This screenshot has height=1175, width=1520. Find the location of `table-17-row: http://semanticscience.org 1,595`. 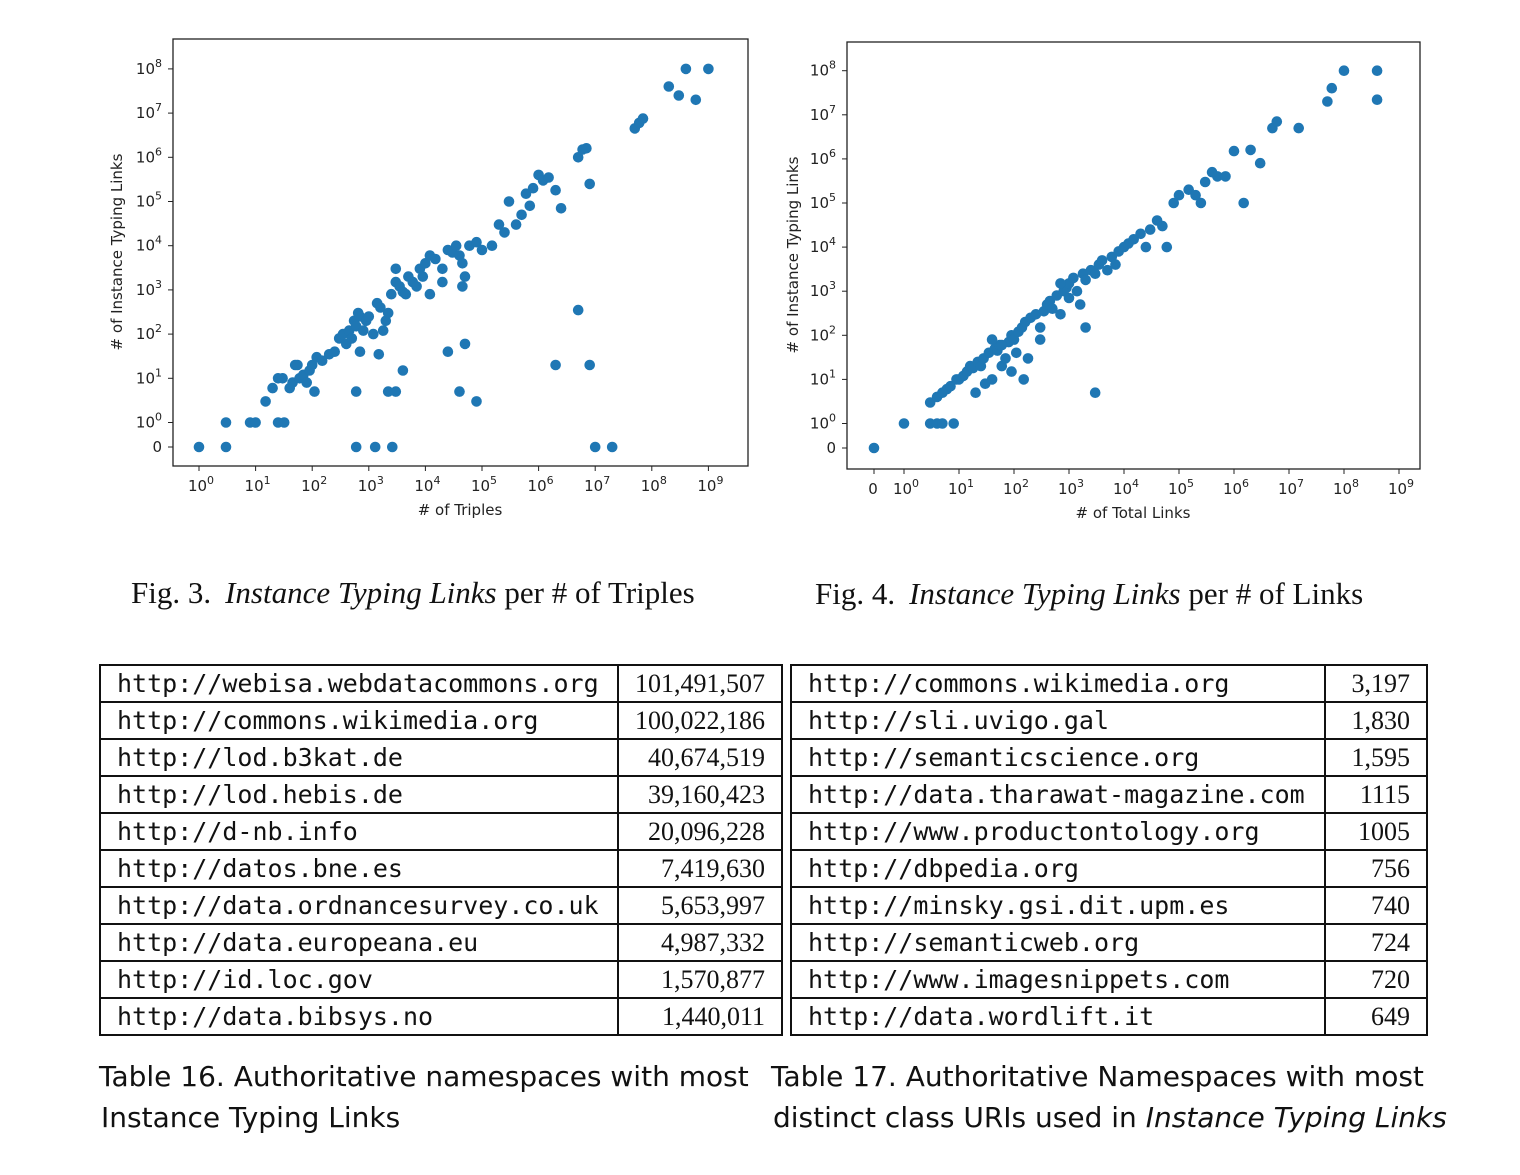

table-17-row: http://semanticscience.org 1,595 is located at coordinates (1109, 757).